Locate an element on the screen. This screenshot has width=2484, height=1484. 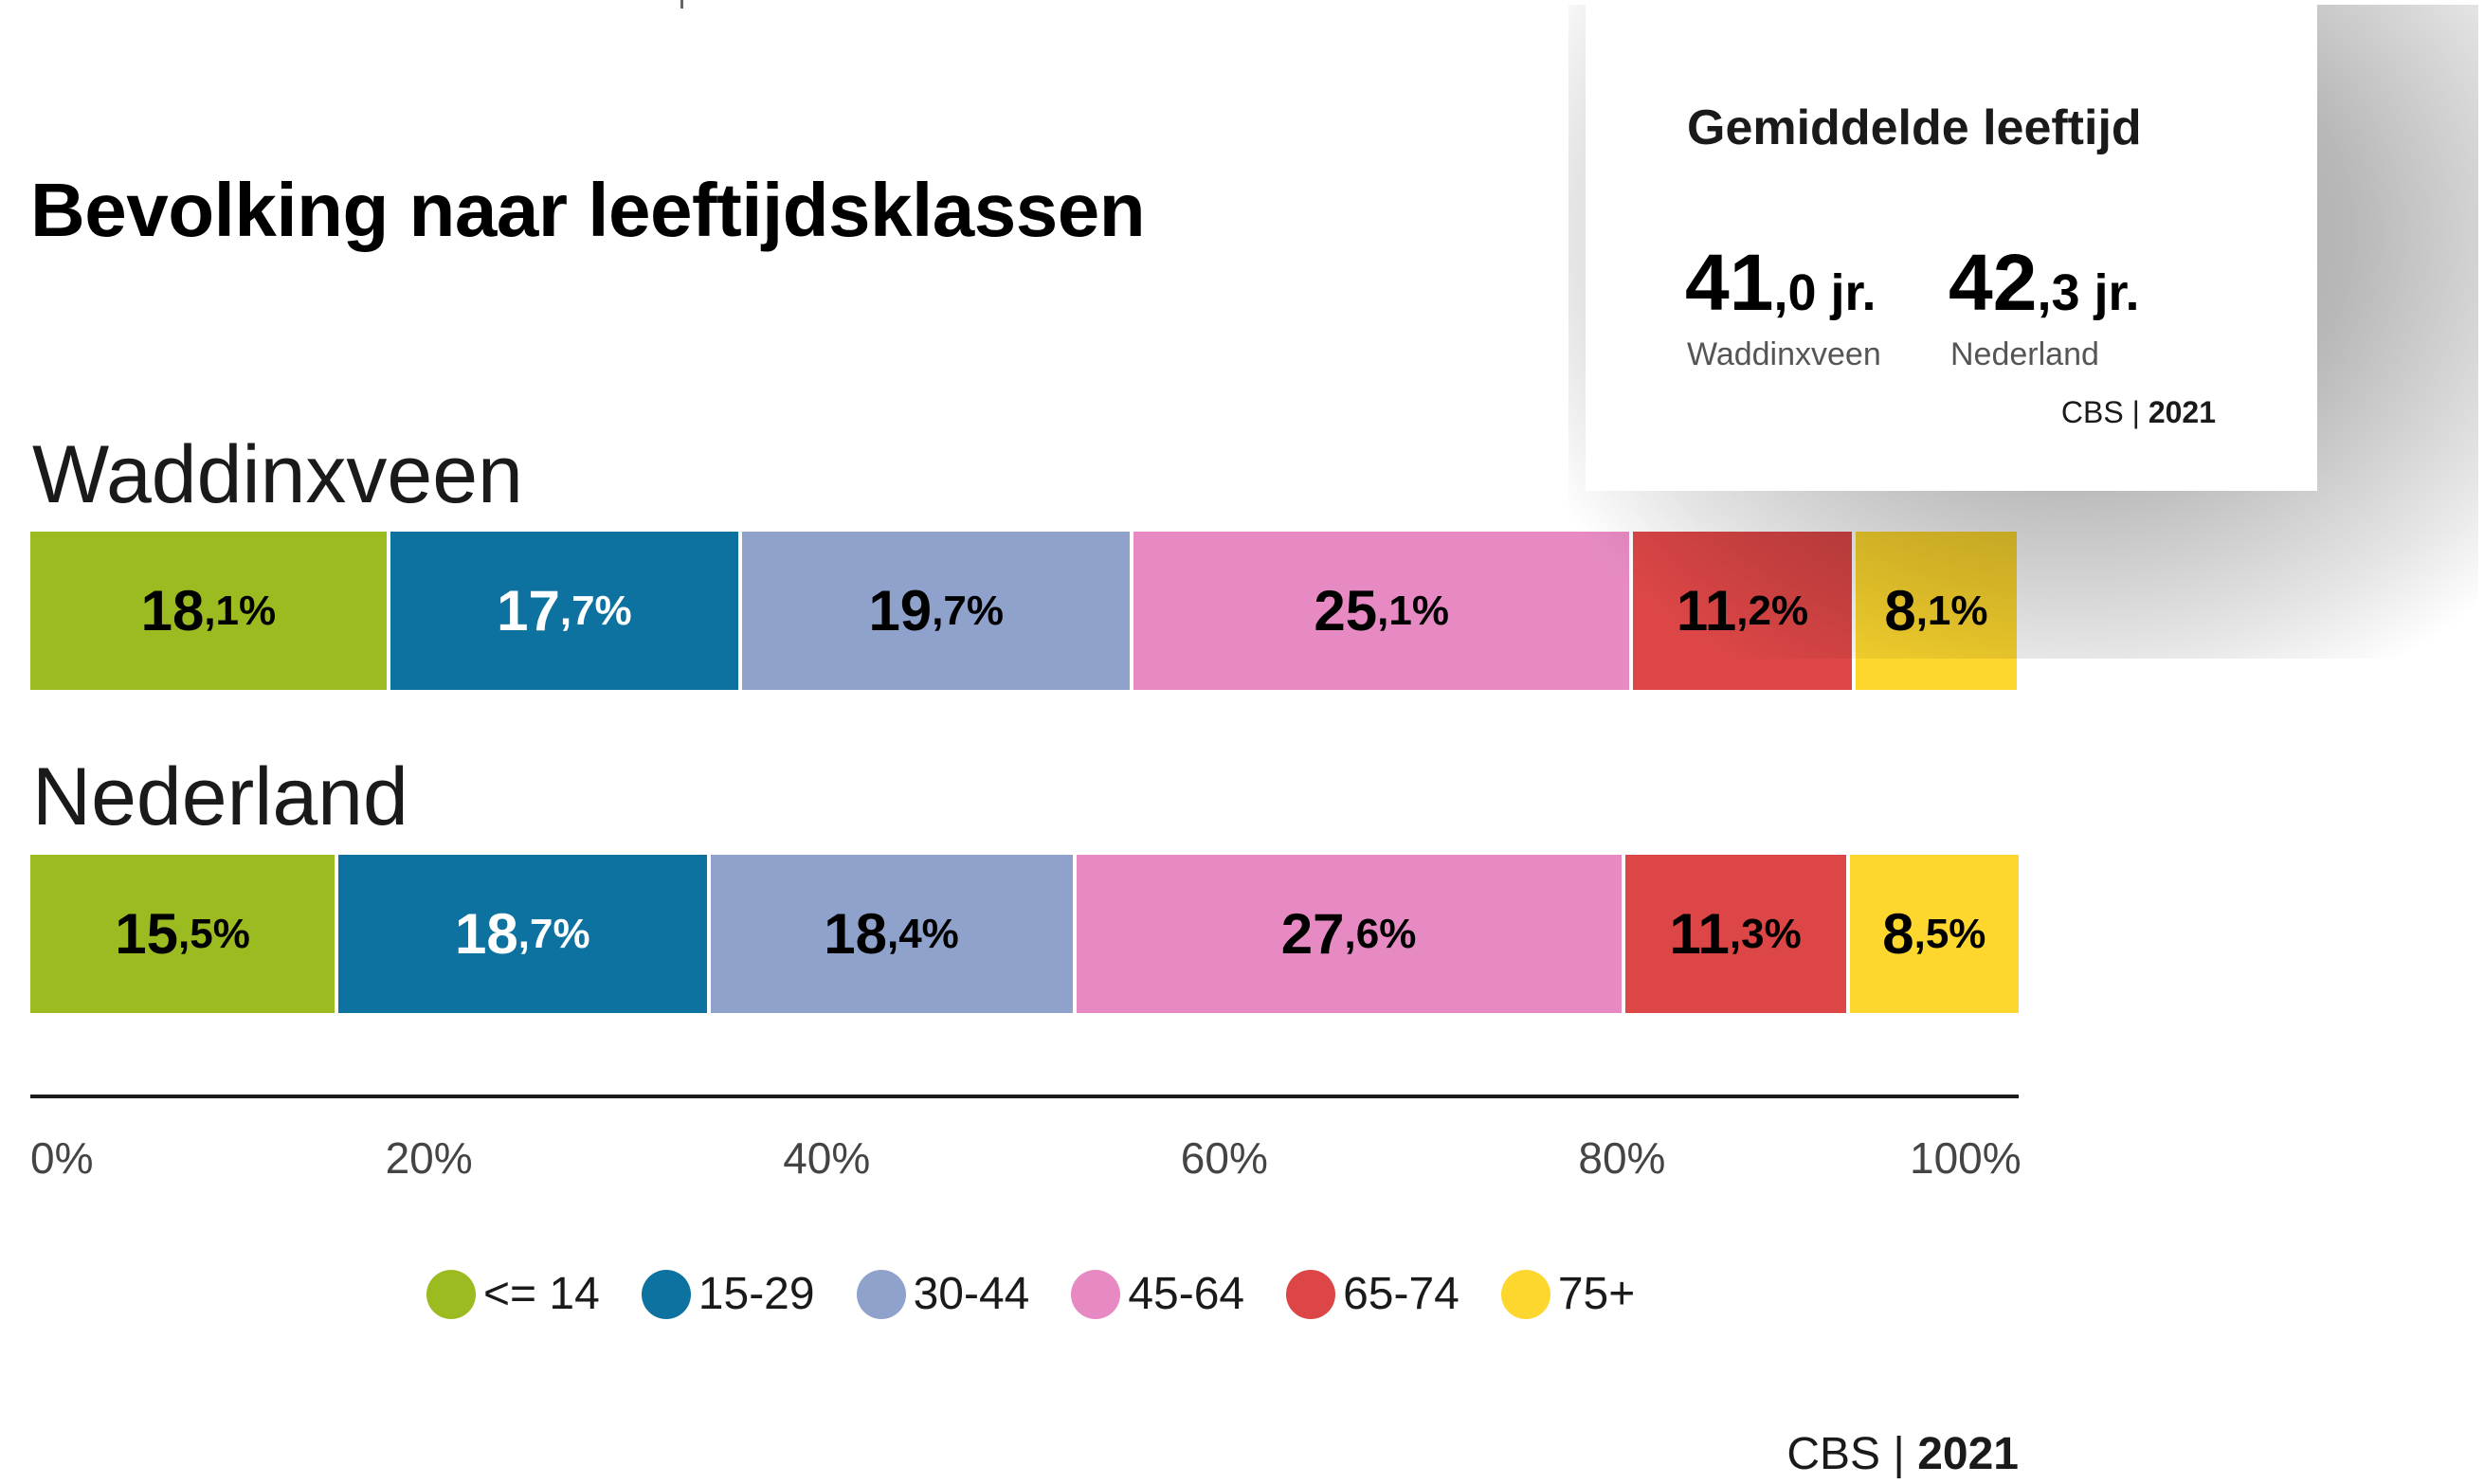
card-source-year: 2021 is located at coordinates (2182, 412).